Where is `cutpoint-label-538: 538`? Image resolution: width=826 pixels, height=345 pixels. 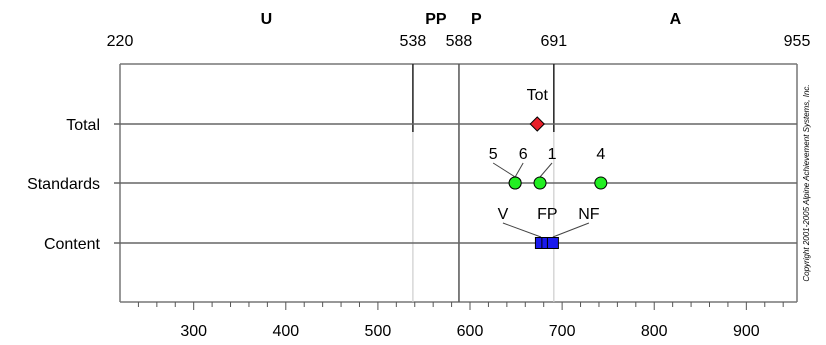
cutpoint-label-538: 538 is located at coordinates (413, 41).